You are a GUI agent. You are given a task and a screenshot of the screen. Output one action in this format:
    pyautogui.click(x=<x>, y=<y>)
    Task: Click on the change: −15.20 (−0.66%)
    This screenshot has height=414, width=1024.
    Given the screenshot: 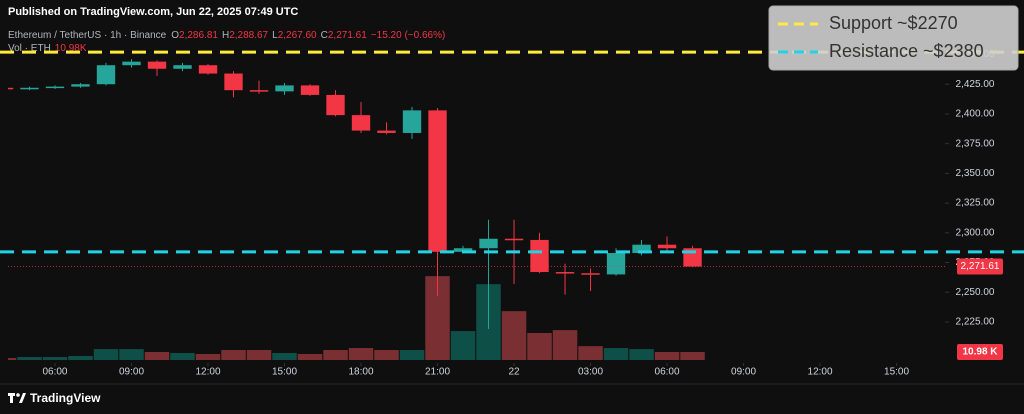 What is the action you would take?
    pyautogui.click(x=408, y=35)
    